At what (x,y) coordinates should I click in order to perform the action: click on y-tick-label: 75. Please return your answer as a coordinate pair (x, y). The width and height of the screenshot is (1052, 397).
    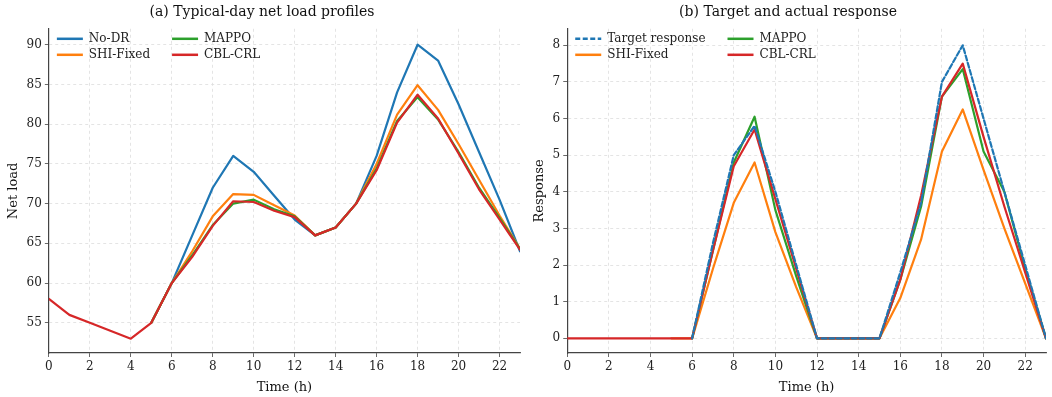
    Looking at the image, I should click on (34, 163).